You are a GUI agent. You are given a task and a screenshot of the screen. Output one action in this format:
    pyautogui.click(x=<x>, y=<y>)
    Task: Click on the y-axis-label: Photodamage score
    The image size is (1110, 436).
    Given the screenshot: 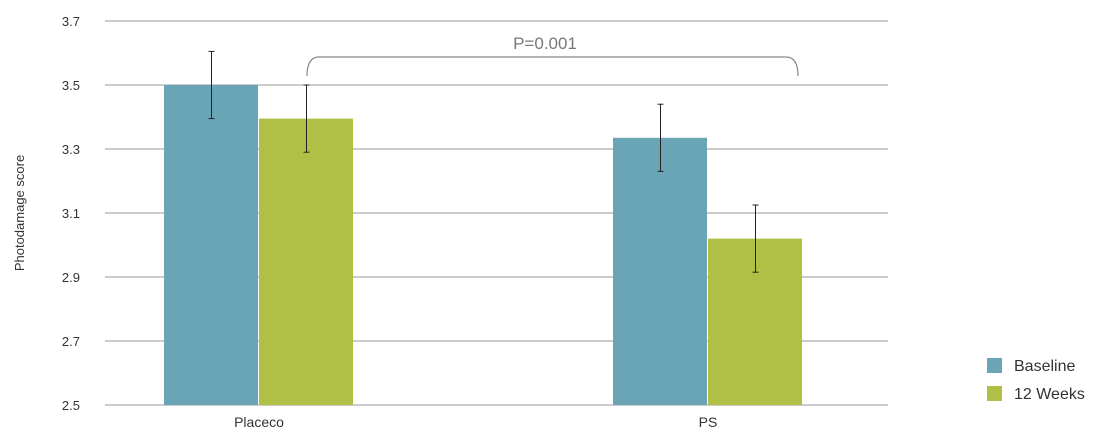 What is the action you would take?
    pyautogui.click(x=19, y=213)
    